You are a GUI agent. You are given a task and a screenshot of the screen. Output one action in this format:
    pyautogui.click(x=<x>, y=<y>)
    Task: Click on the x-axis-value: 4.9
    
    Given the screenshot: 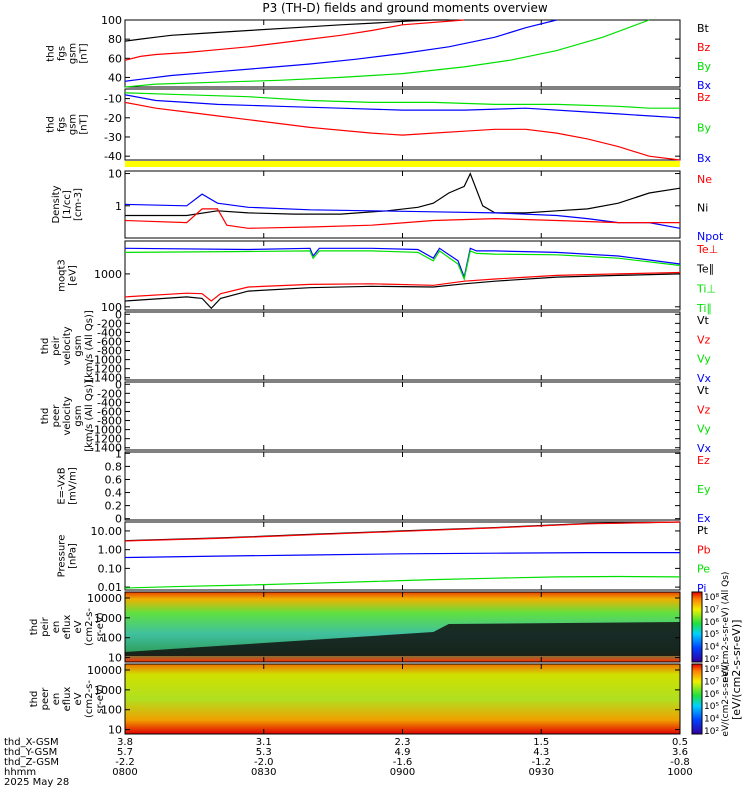 What is the action you would take?
    pyautogui.click(x=403, y=752)
    